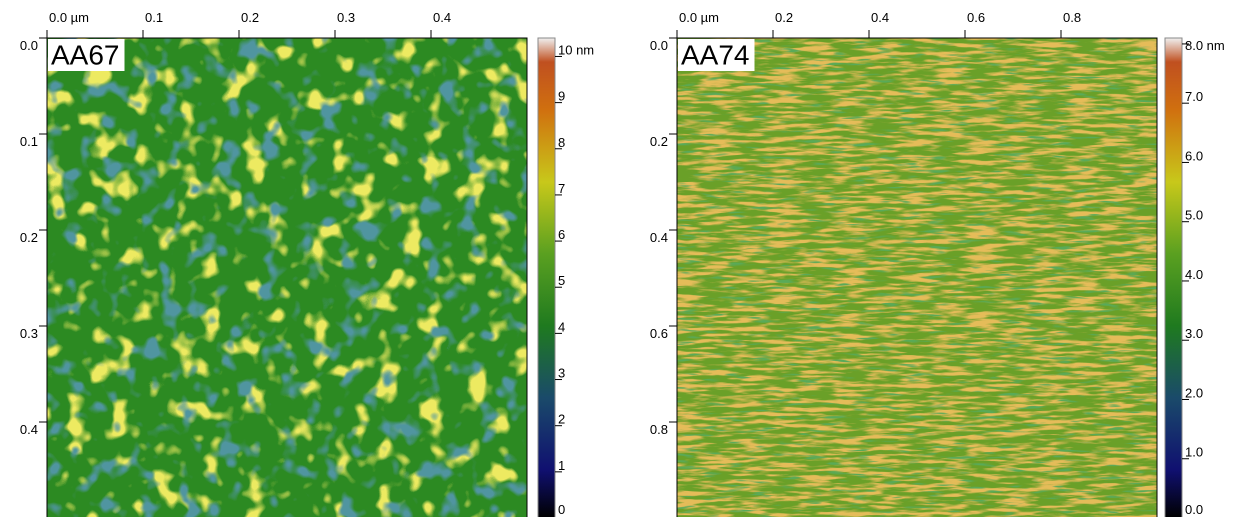 This screenshot has width=1253, height=522. I want to click on x-tick-label: 0.8, so click(1072, 17).